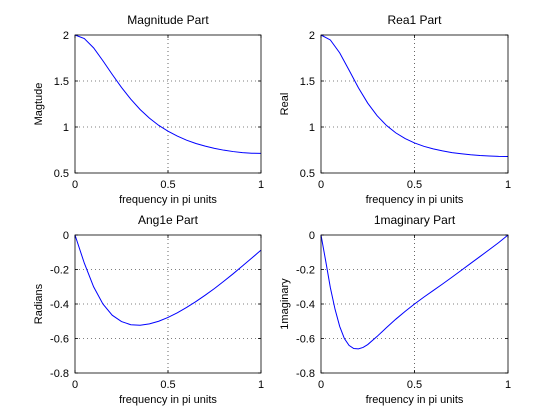 Image resolution: width=560 pixels, height=420 pixels. Describe the element at coordinates (39, 303) in the screenshot. I see `y-axis-label: Radians` at that location.